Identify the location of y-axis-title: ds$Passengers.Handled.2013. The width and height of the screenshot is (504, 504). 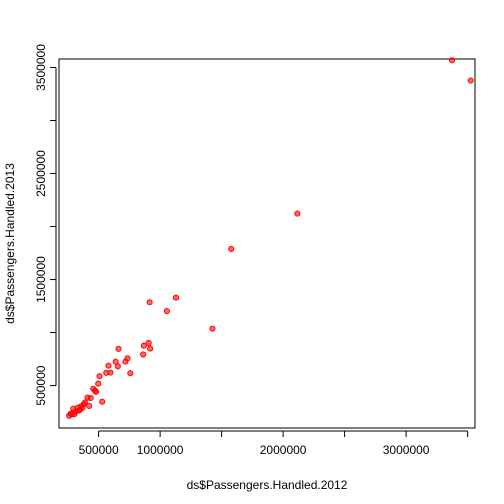
(10, 243).